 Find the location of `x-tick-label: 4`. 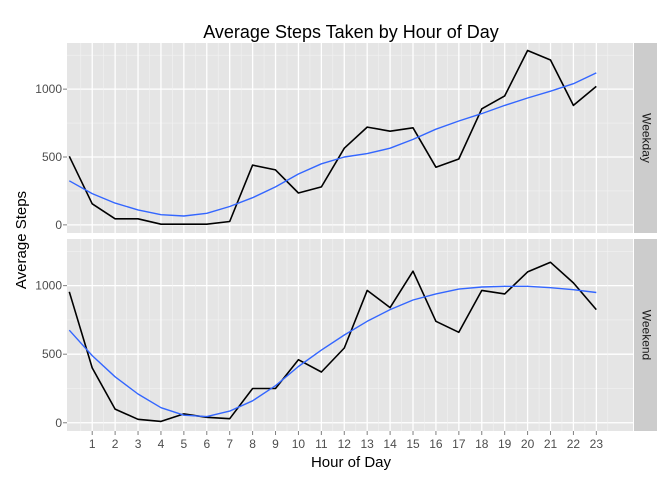

x-tick-label: 4 is located at coordinates (161, 444).